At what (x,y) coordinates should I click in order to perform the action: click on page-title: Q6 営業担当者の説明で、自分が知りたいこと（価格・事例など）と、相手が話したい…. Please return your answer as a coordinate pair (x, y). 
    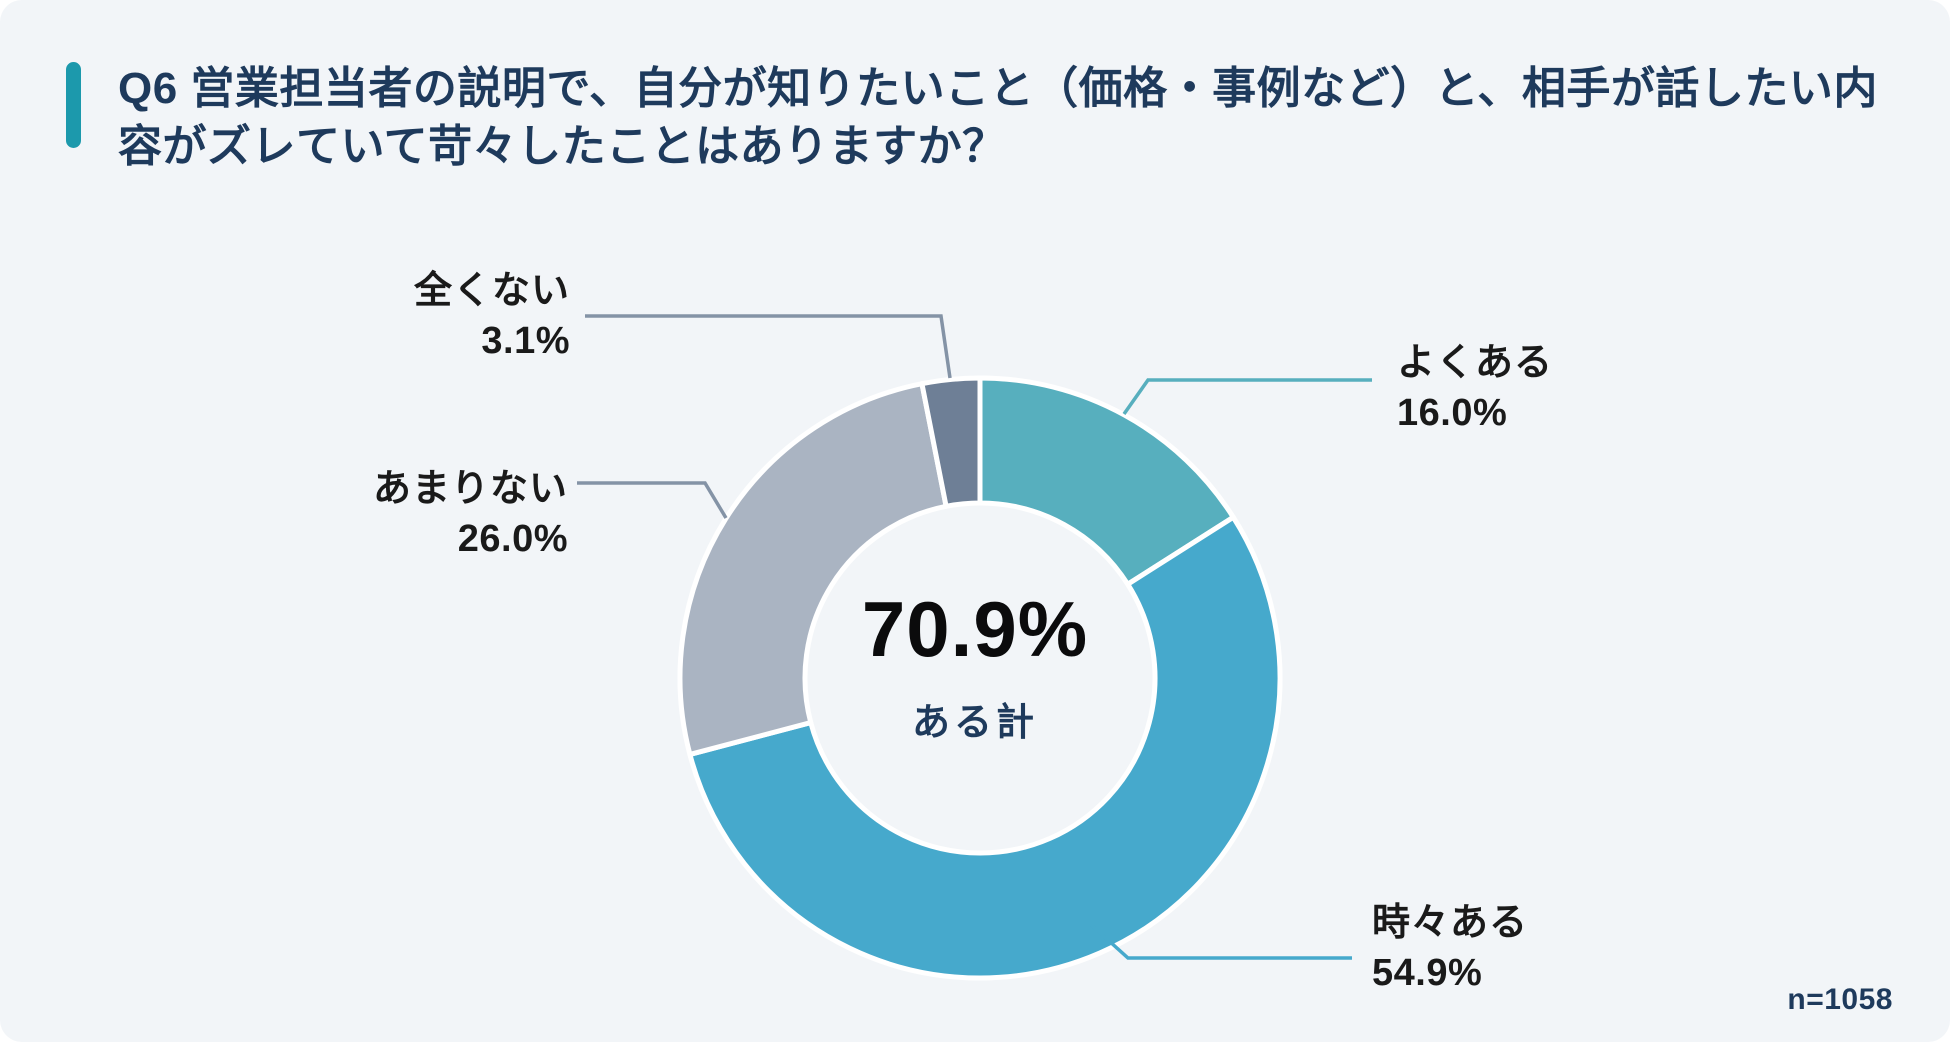
    Looking at the image, I should click on (998, 118).